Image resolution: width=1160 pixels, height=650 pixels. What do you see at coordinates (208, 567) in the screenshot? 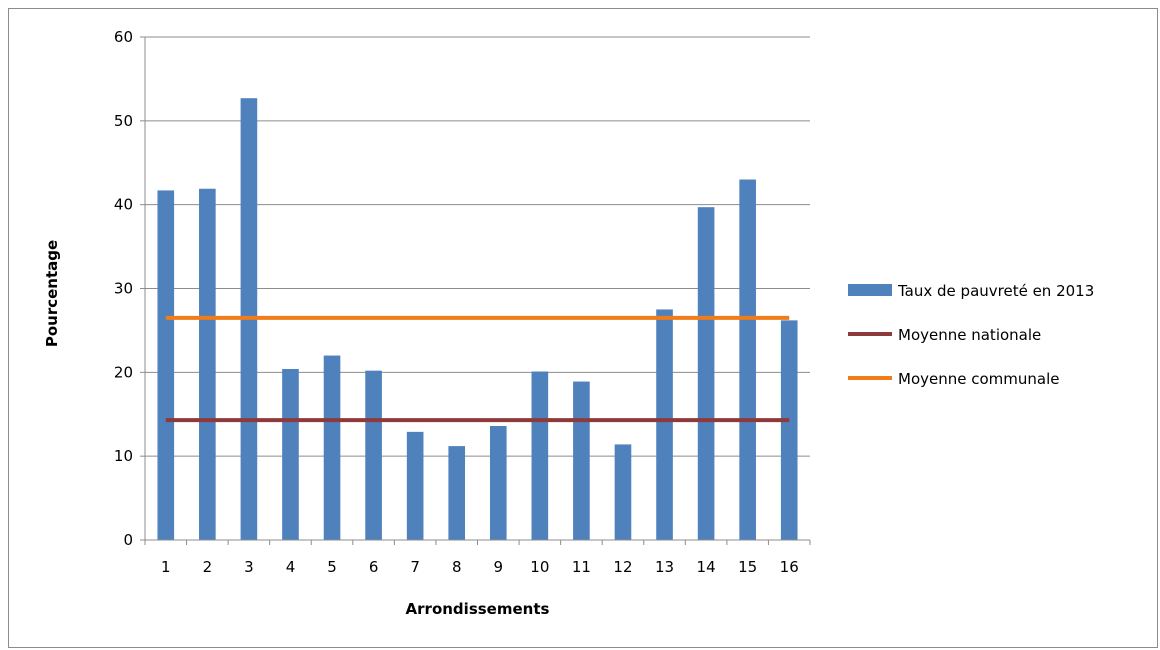
I see `x-tick-label: 2` at bounding box center [208, 567].